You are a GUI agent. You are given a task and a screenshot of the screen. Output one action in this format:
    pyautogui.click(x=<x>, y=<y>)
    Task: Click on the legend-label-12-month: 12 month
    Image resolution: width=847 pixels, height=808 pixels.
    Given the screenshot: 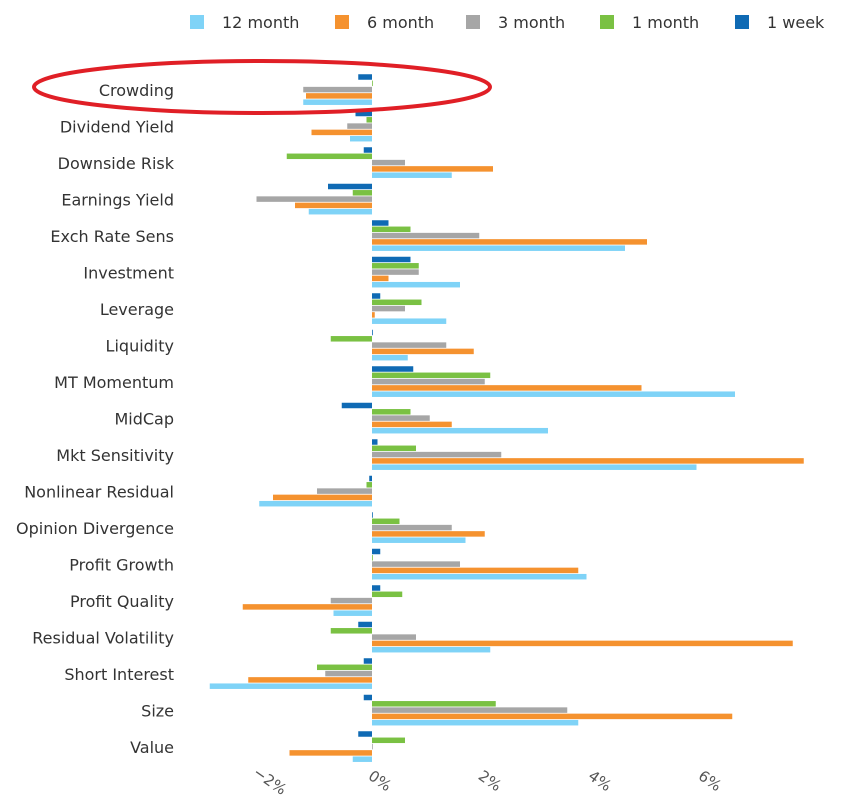 What is the action you would take?
    pyautogui.click(x=260, y=22)
    